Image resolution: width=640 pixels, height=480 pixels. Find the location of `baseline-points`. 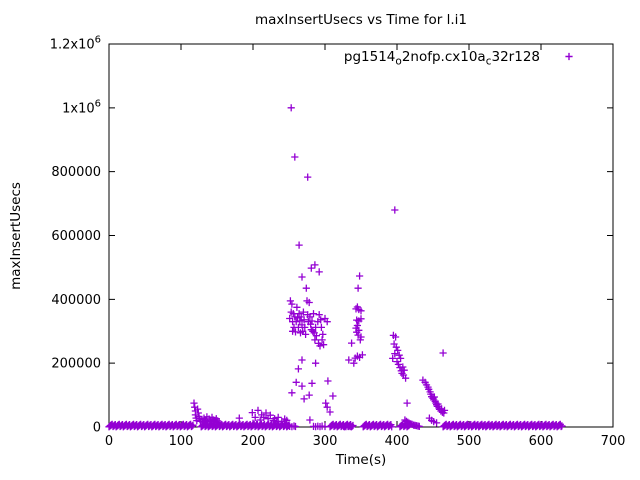

baseline-points is located at coordinates (335, 425).